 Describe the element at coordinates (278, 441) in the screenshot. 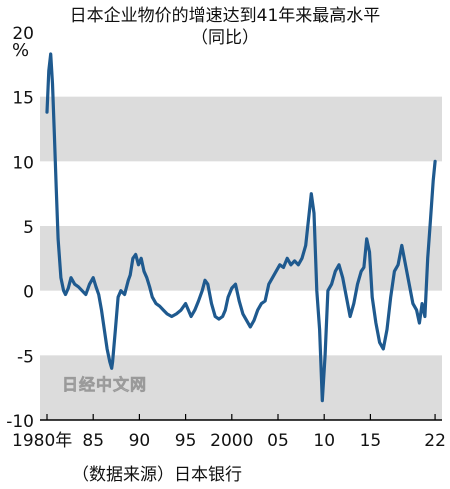

I see `x-tick-label: 05` at that location.